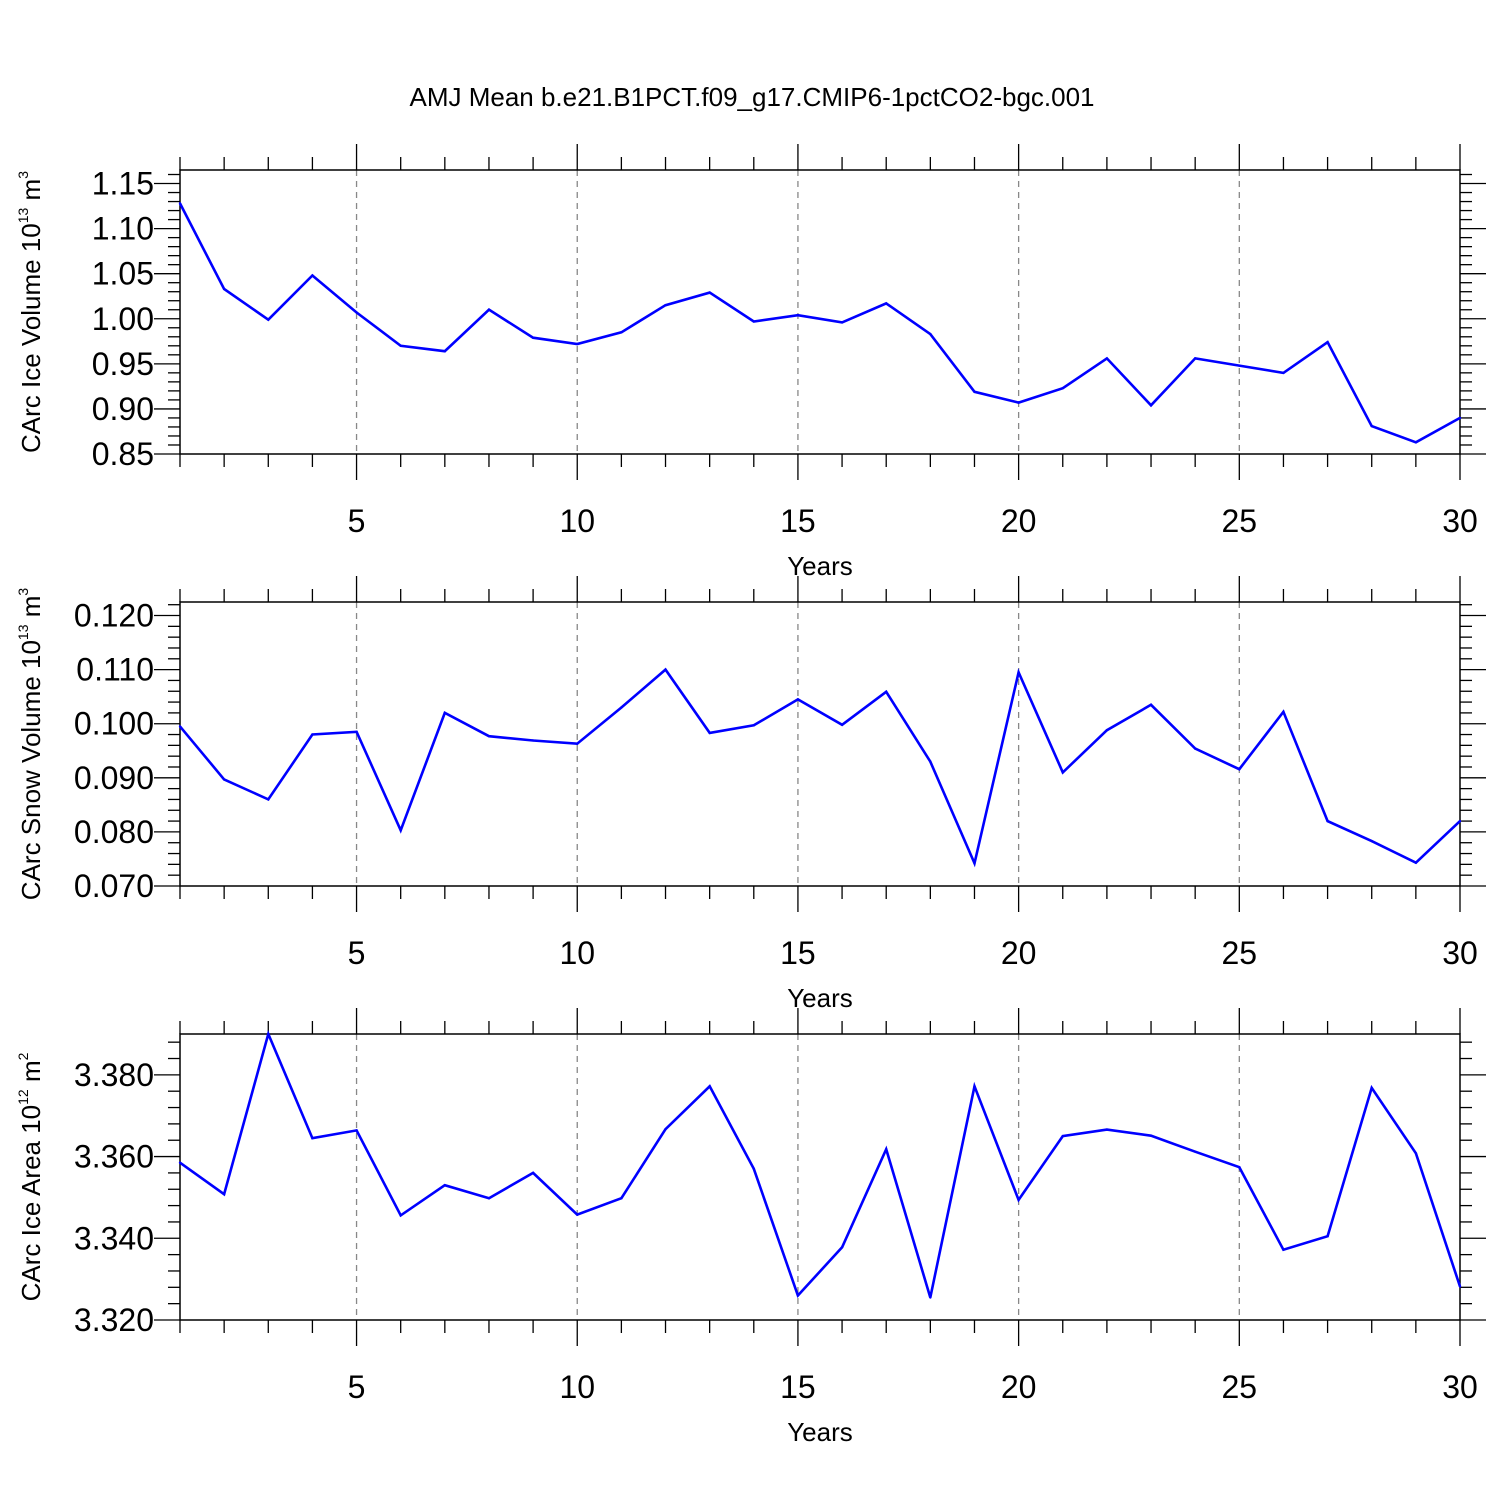 The image size is (1500, 1500). Describe the element at coordinates (123, 364) in the screenshot. I see `y-tick-label: 0.95` at that location.